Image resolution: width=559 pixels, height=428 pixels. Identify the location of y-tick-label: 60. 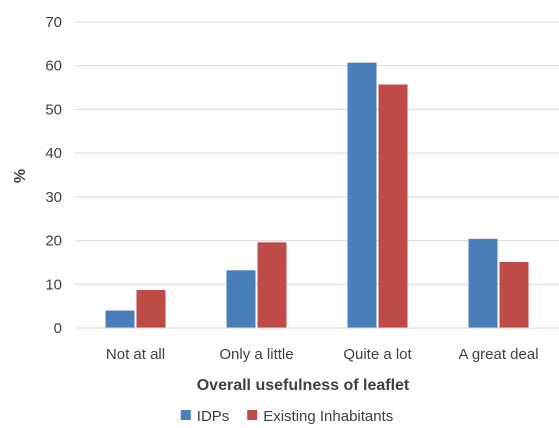
(53, 66).